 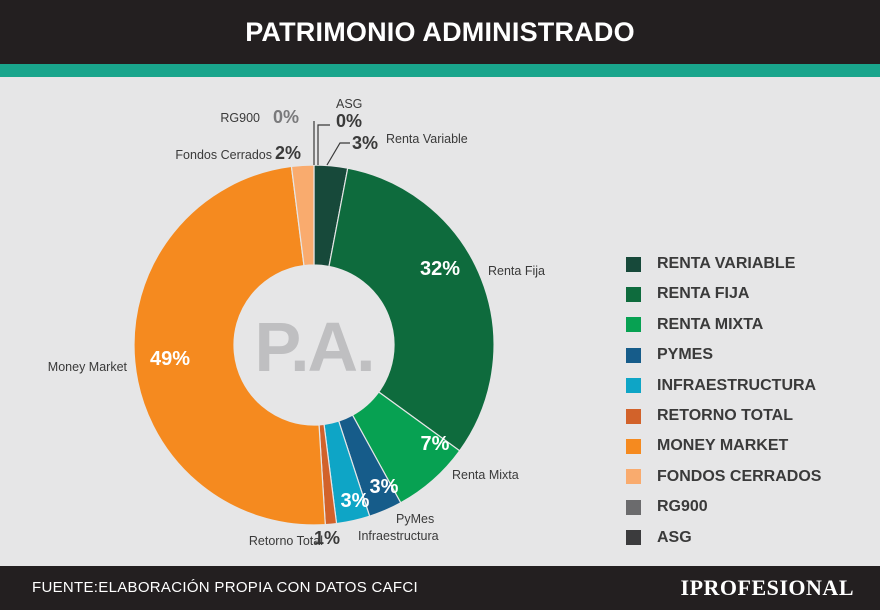 What do you see at coordinates (485, 475) in the screenshot?
I see `name-label-renta-mixta: Renta Mixta` at bounding box center [485, 475].